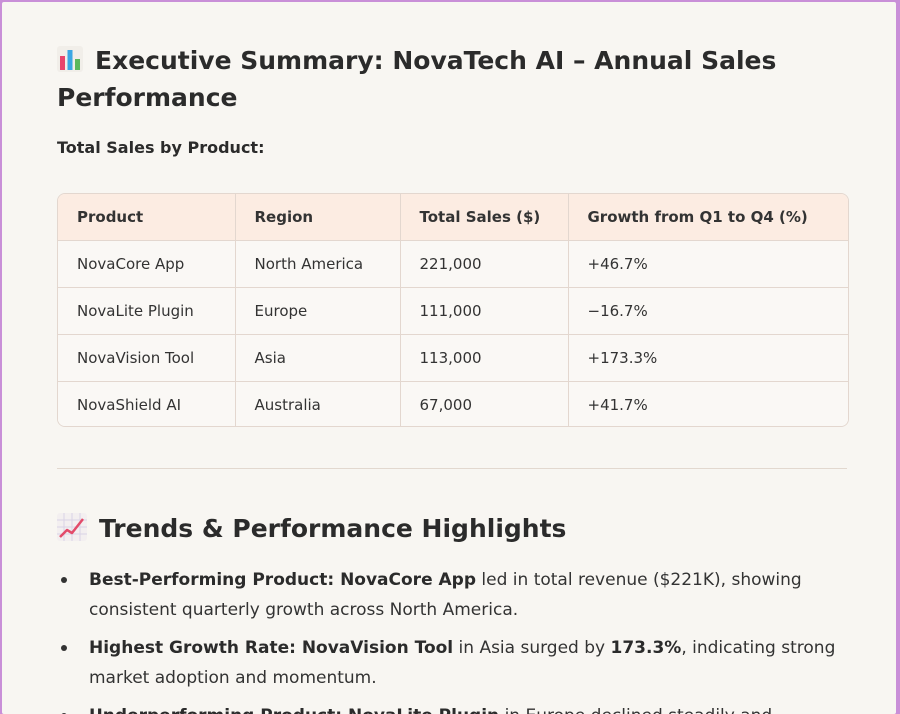 This screenshot has width=900, height=714. What do you see at coordinates (283, 580) in the screenshot?
I see `bullet-lead: Best-Performing Product: NovaCore App` at bounding box center [283, 580].